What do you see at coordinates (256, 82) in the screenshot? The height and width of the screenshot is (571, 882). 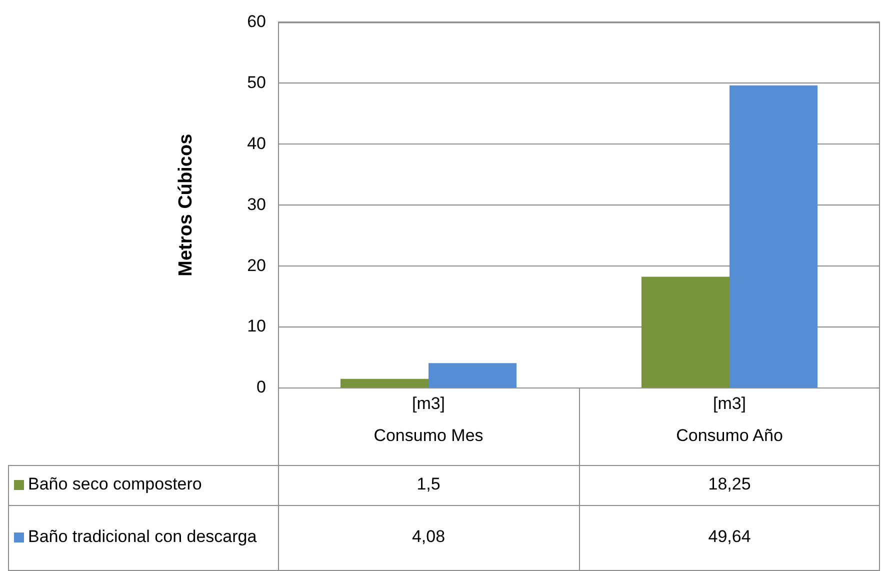 I see `y-tick-label: 50` at bounding box center [256, 82].